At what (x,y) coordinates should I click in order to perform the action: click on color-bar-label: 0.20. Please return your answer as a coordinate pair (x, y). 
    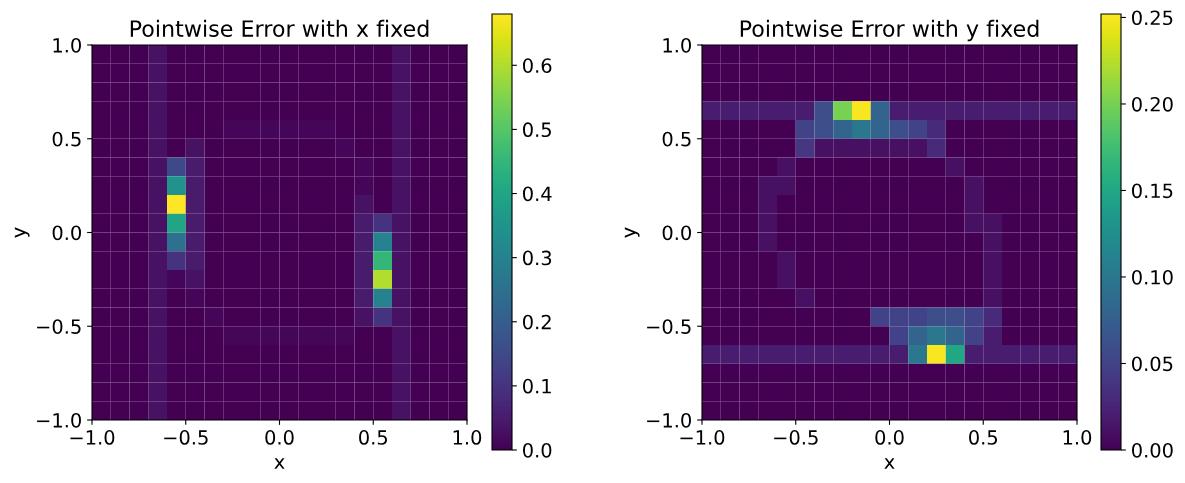
    Looking at the image, I should click on (1152, 104).